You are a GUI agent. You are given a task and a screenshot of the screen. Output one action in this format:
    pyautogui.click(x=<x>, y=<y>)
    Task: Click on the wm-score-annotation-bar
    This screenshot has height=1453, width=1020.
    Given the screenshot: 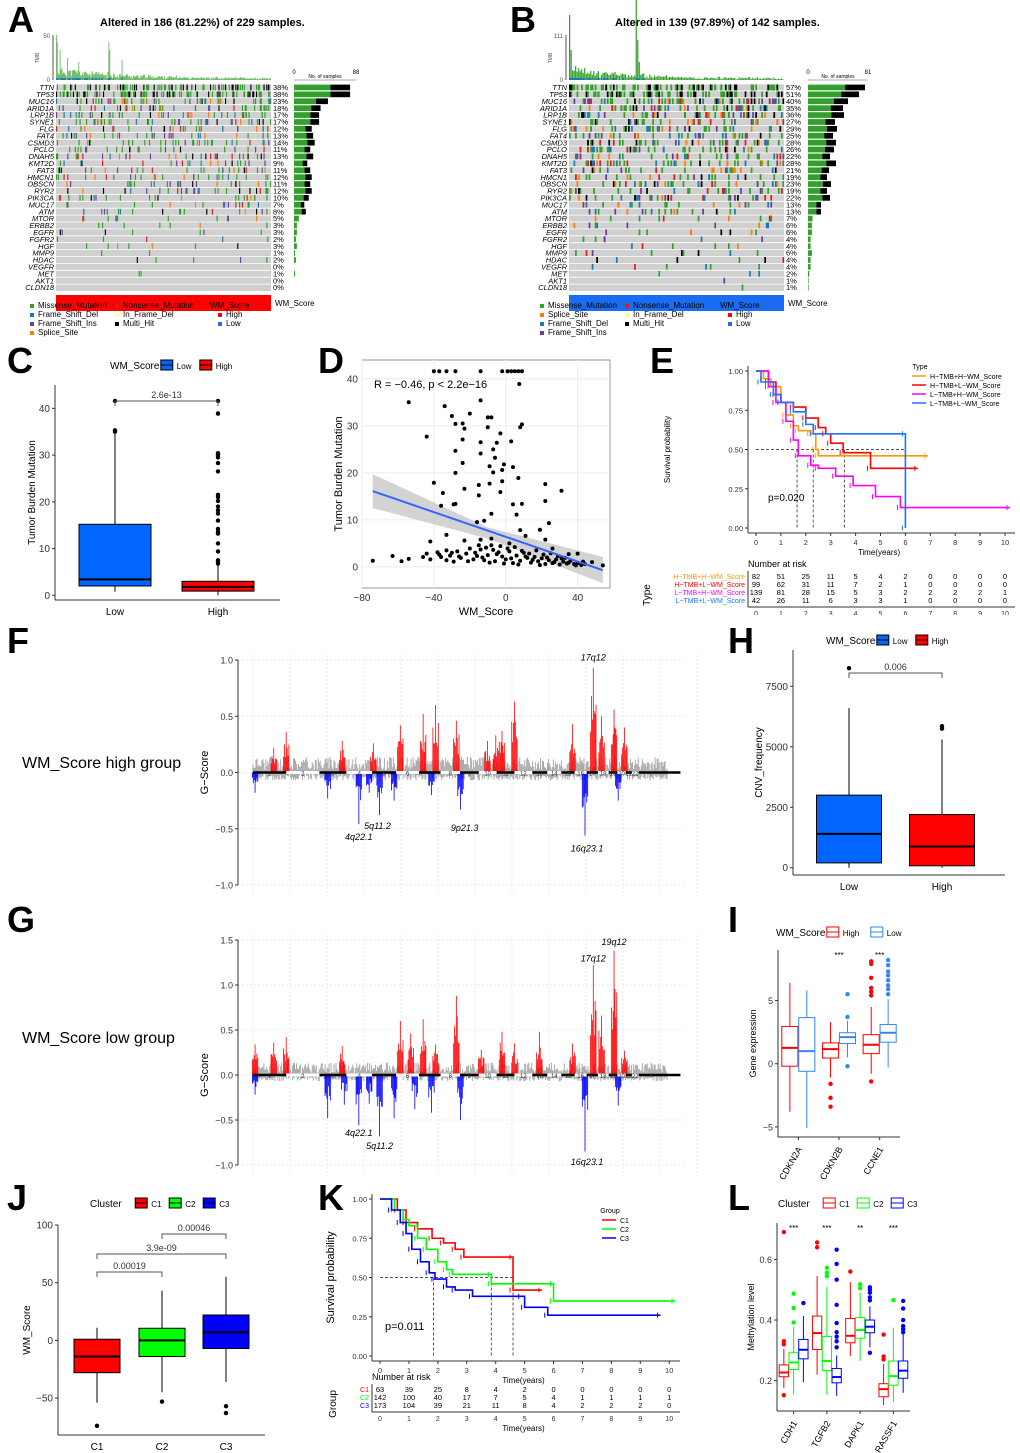 What is the action you would take?
    pyautogui.click(x=676, y=303)
    